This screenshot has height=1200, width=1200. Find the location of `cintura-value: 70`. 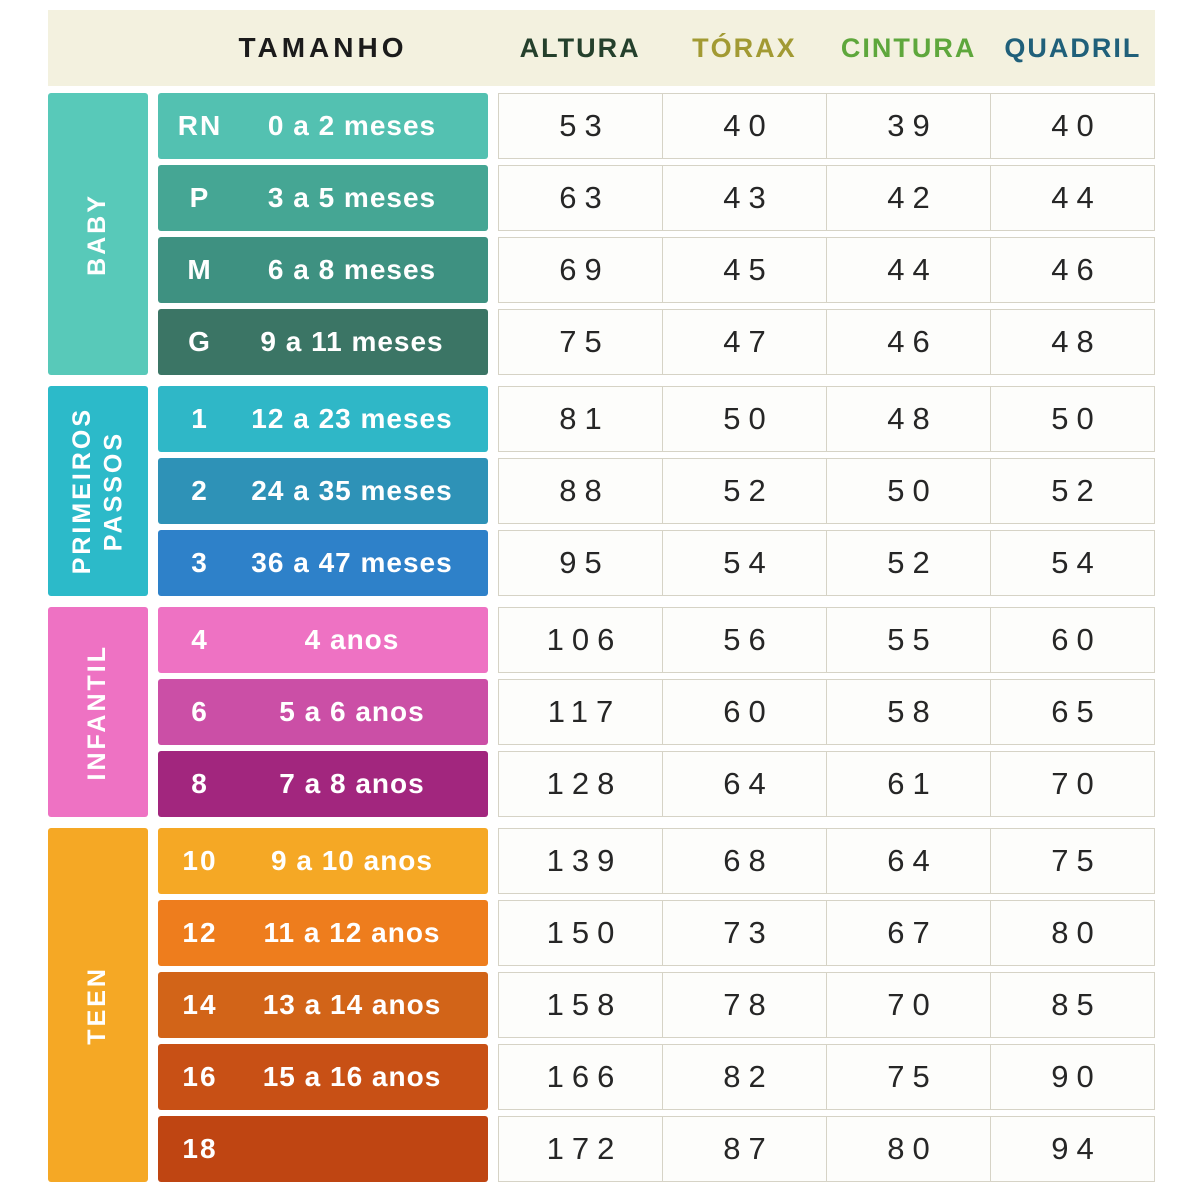

cintura-value: 70 is located at coordinates (908, 1005).